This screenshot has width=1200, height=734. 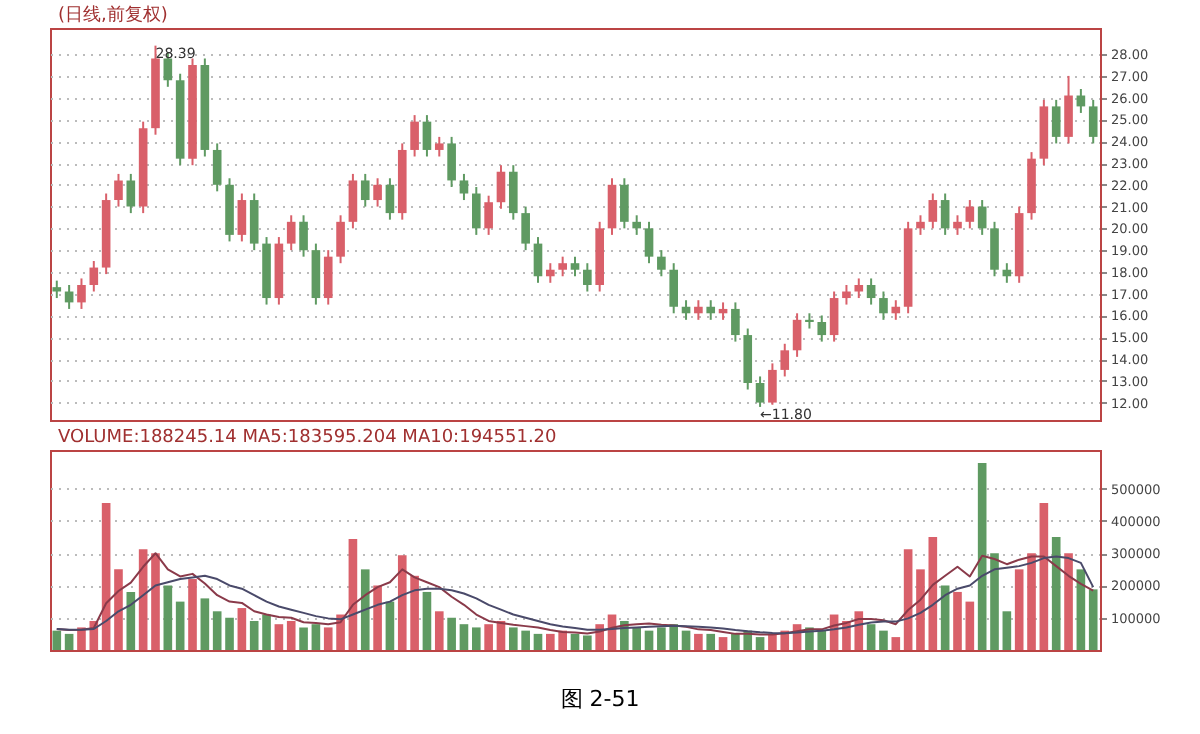 What do you see at coordinates (600, 699) in the screenshot?
I see `caption: 图 2-51` at bounding box center [600, 699].